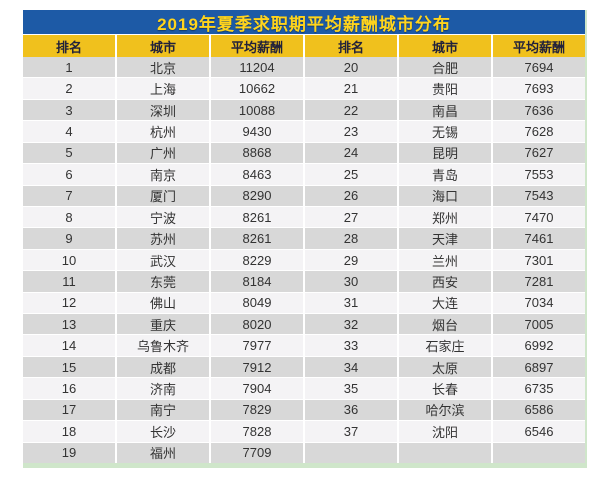 This screenshot has width=600, height=484. What do you see at coordinates (69, 281) in the screenshot?
I see `rank-cell: 11` at bounding box center [69, 281].